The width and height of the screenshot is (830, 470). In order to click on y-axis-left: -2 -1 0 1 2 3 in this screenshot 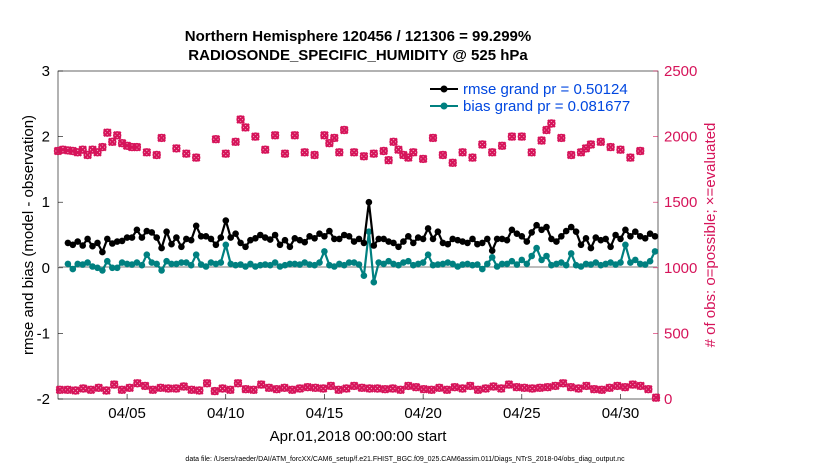, I will do `click(50, 235)`.